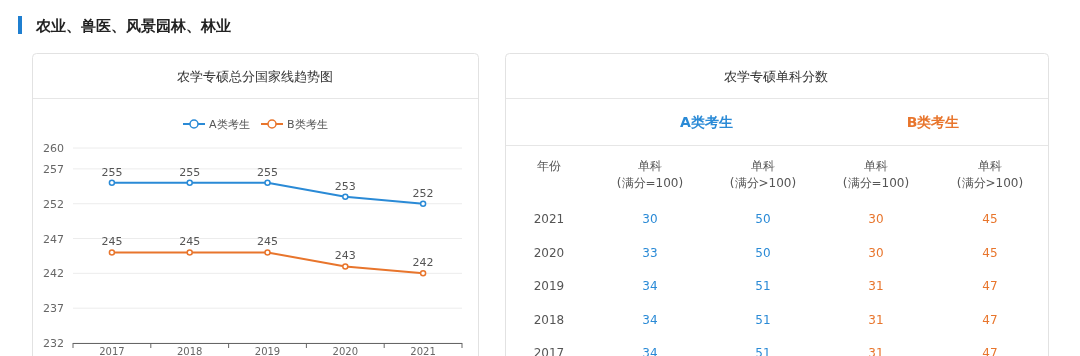  What do you see at coordinates (189, 351) in the screenshot?
I see `x-tick-label: 2018` at bounding box center [189, 351].